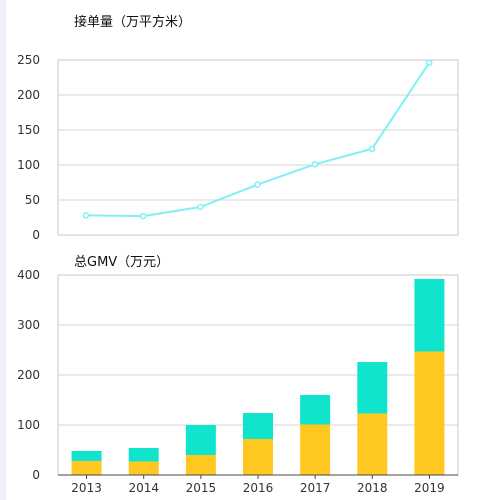 This screenshot has width=500, height=500. What do you see at coordinates (132, 22) in the screenshot?
I see `line-chart-title: 接单量（万平方米）` at bounding box center [132, 22].